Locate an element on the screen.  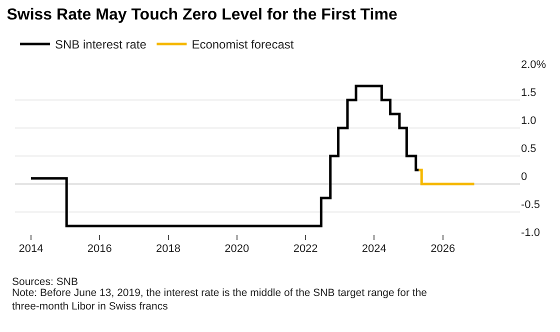
chart-title: Swiss Rate May Touch Zero Level for the First Time is located at coordinates (202, 15).